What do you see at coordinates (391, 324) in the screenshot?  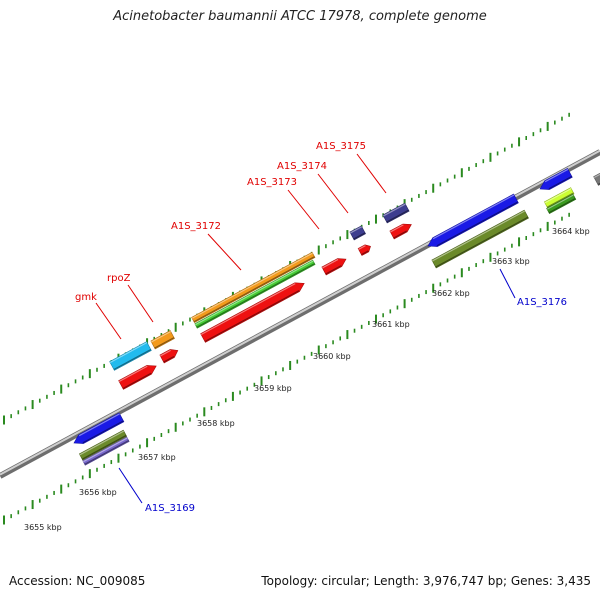 I see `scale-label: 3661 kbp` at bounding box center [391, 324].